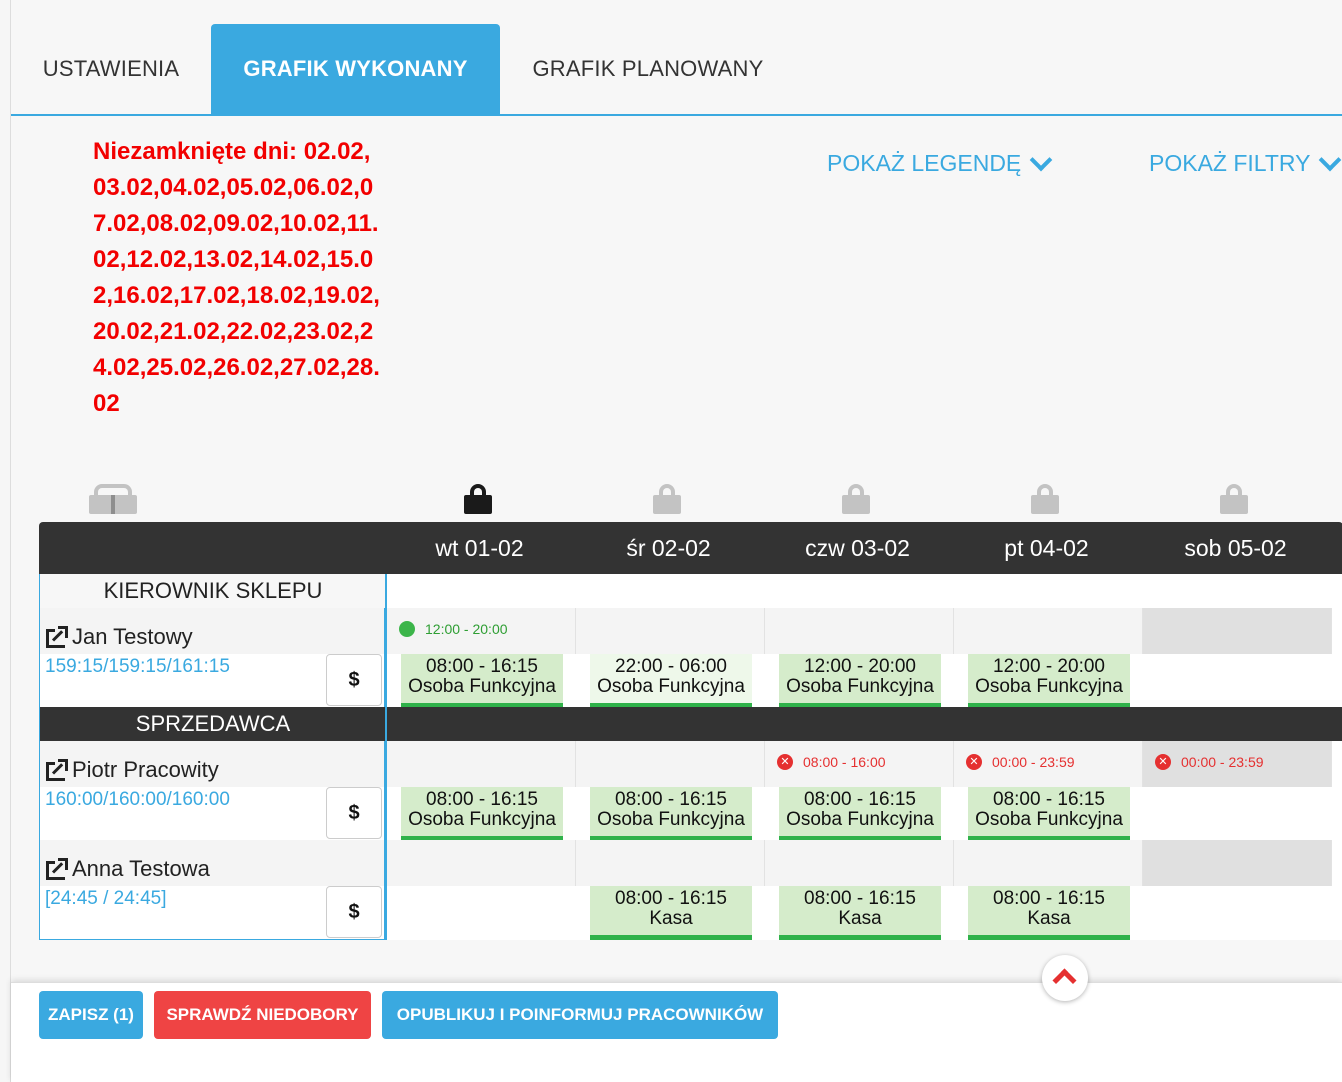  Describe the element at coordinates (831, 762) in the screenshot. I see `availability-unavailable: ✕ 08:00 - 16:00` at that location.